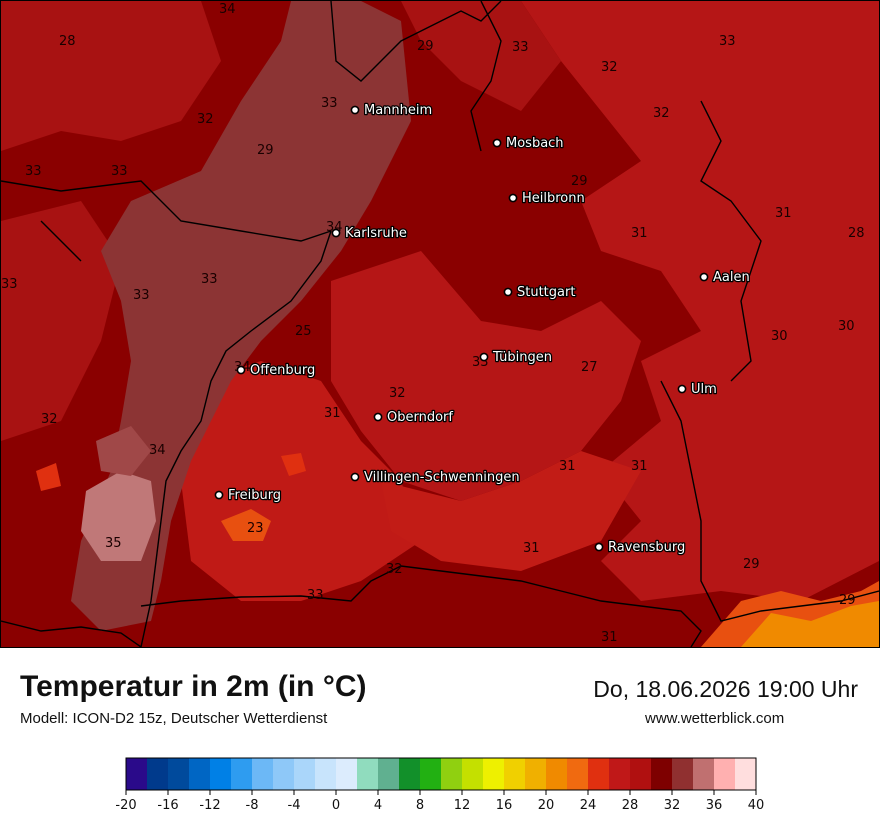 Image resolution: width=880 pixels, height=830 pixels. I want to click on color-legend: -20 -16 -12 -8 -4 0 4 8 12 16 20 24 28 32 36 40, so click(440, 785).